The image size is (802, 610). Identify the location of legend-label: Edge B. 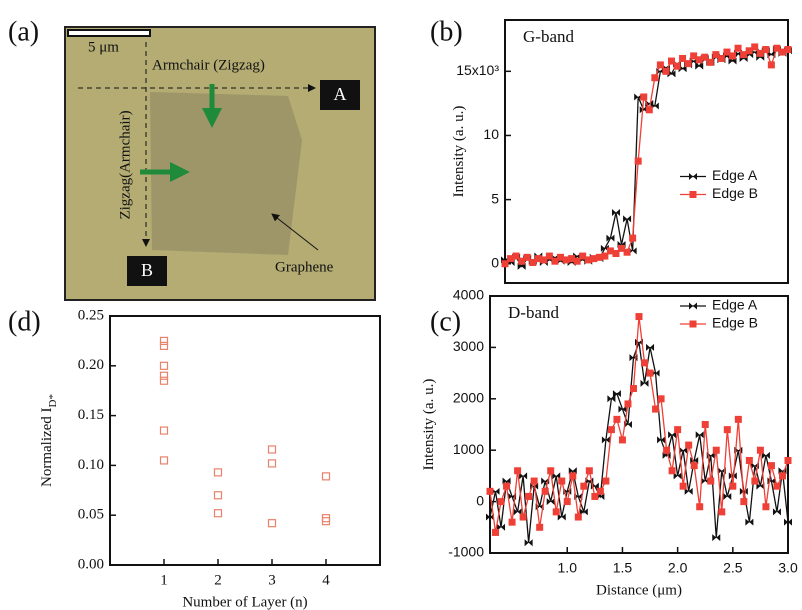
(735, 323).